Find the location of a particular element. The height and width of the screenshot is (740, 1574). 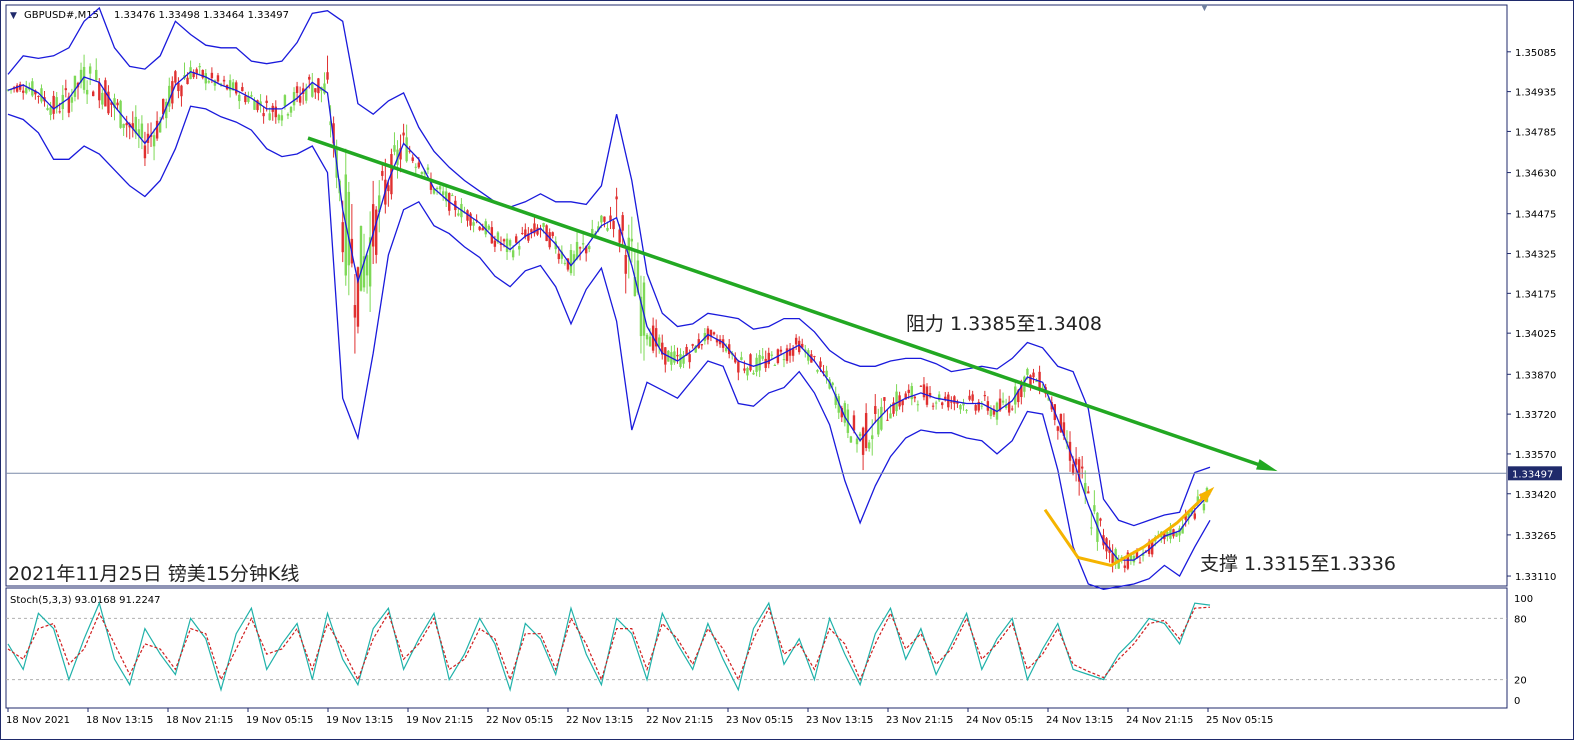

time-tick-label: 23 Nov 05:15 is located at coordinates (759, 720).